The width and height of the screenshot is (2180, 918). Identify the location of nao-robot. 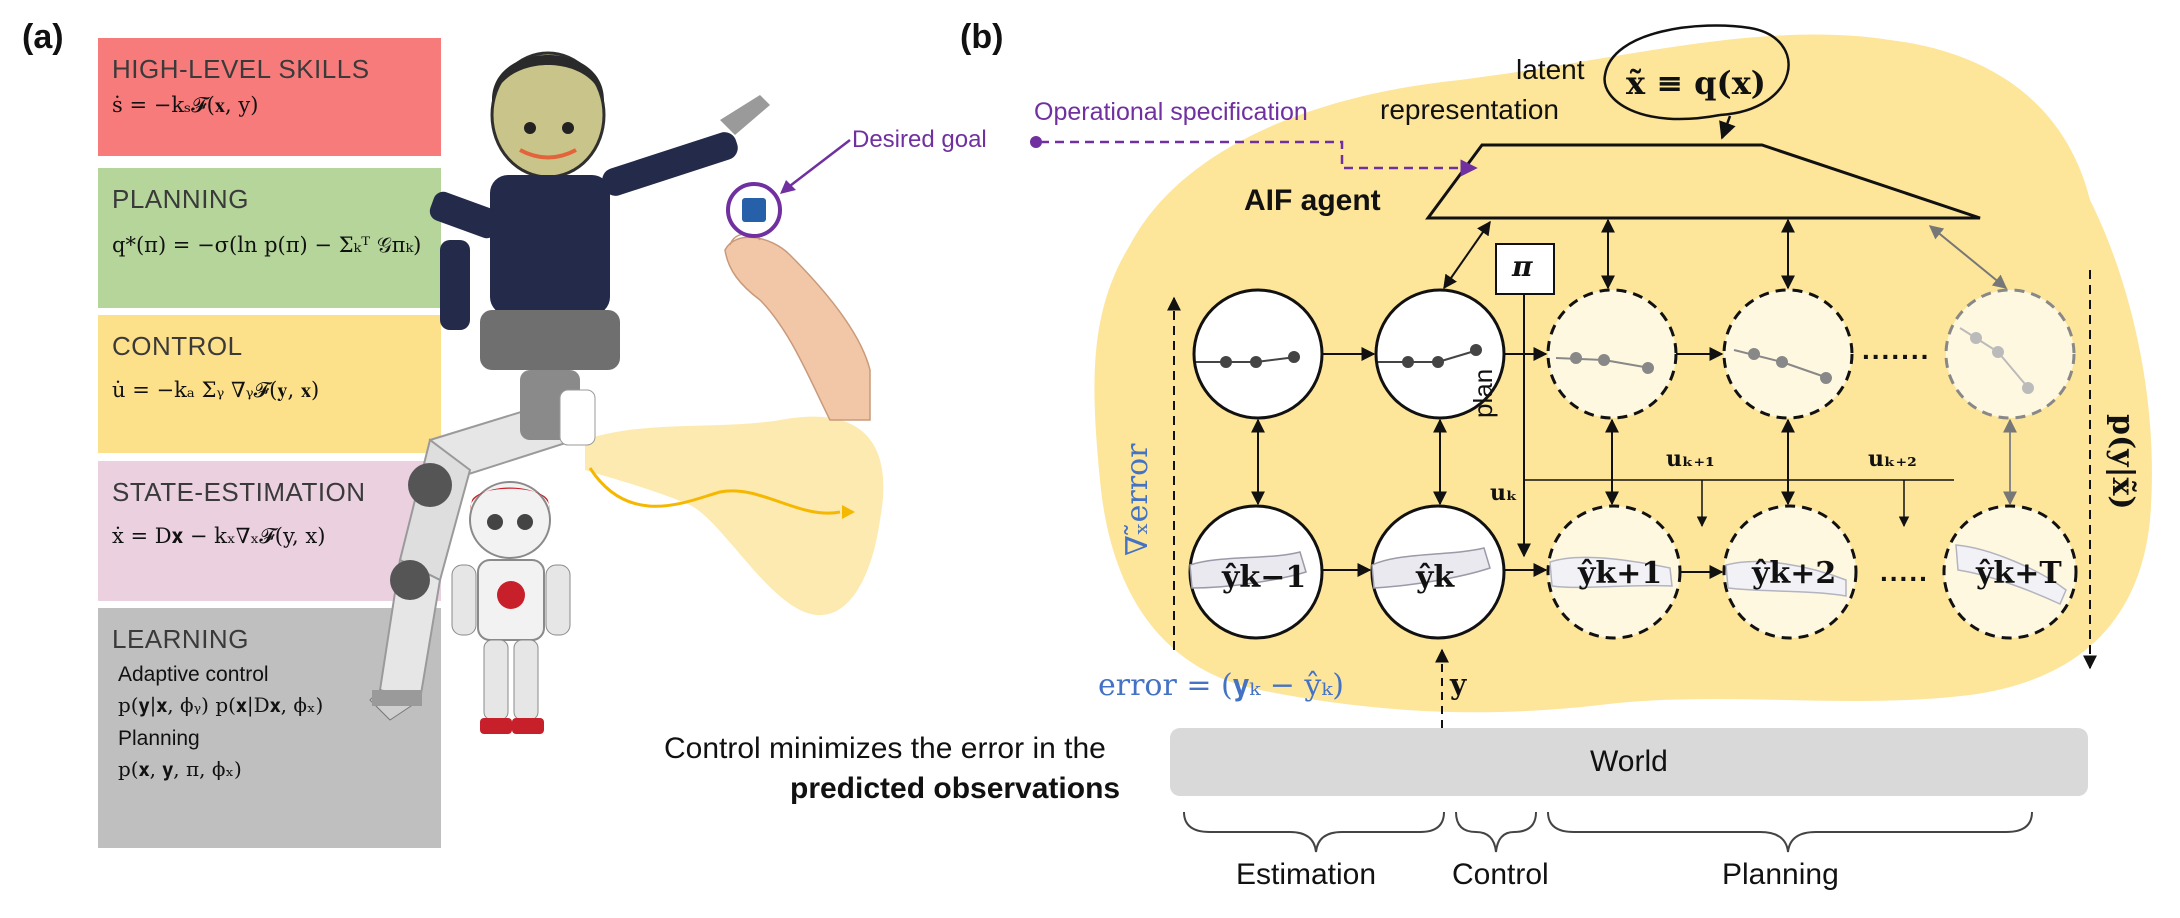
(511, 607).